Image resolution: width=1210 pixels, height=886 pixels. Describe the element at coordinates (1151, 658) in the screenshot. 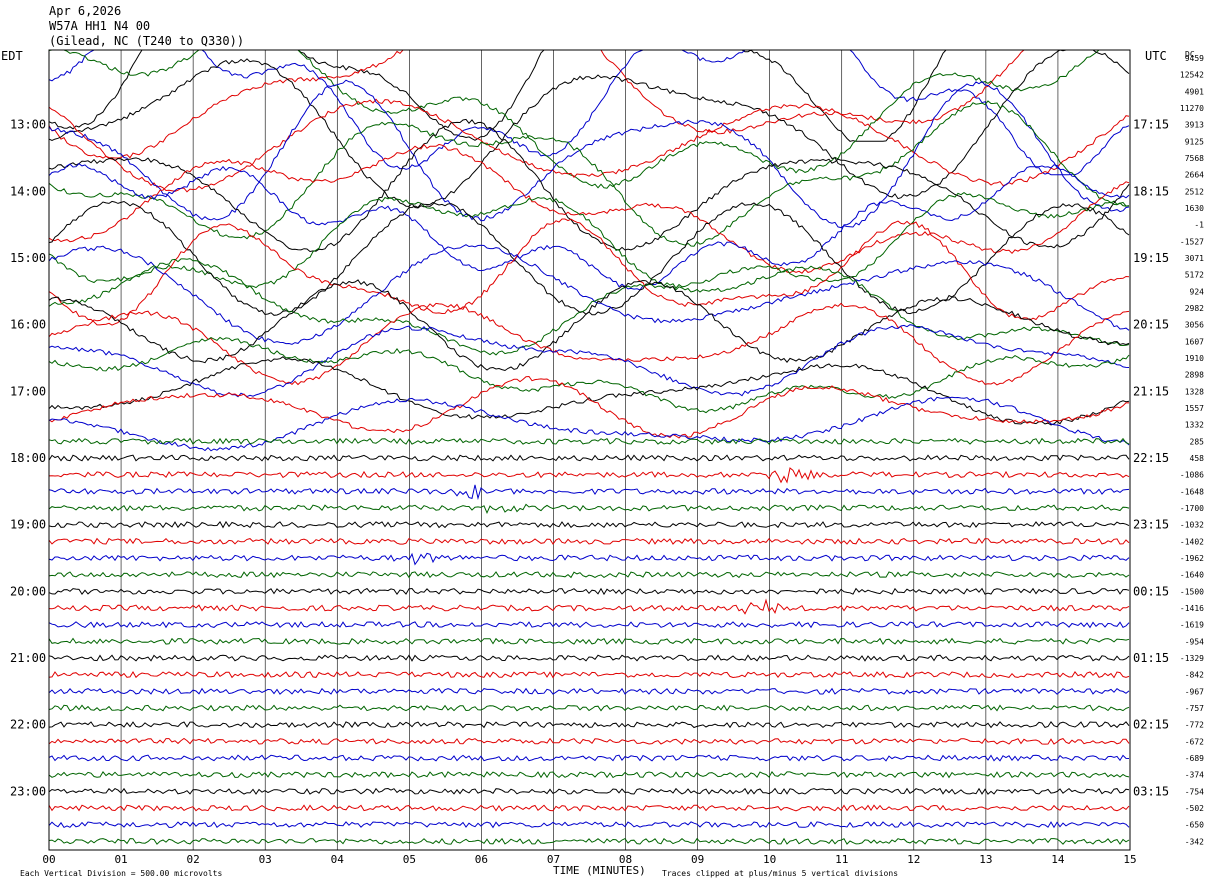

I see `utc-tick-label: 01:15` at that location.